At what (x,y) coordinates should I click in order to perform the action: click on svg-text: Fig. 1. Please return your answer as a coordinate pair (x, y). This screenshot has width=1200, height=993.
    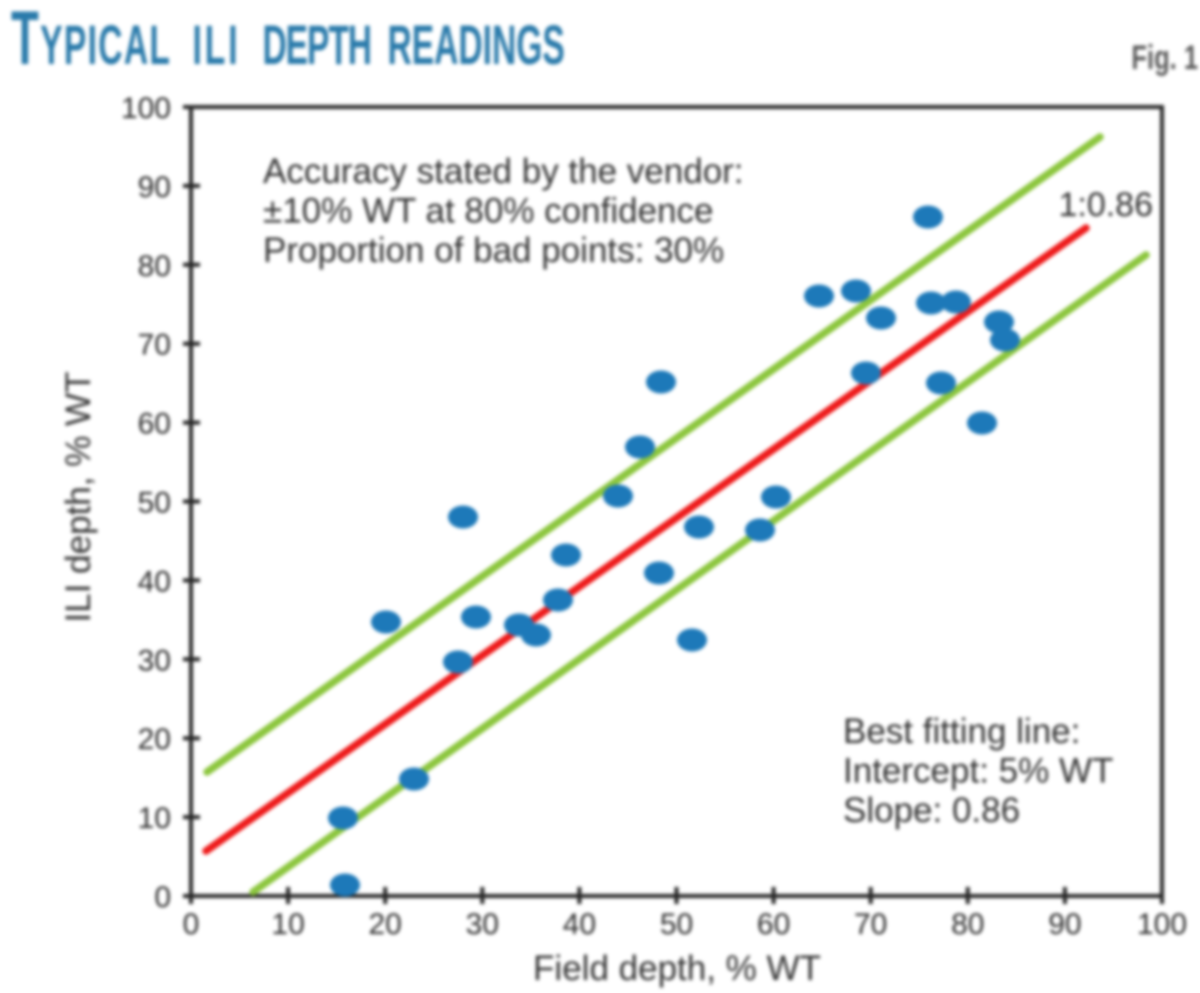
    Looking at the image, I should click on (1164, 58).